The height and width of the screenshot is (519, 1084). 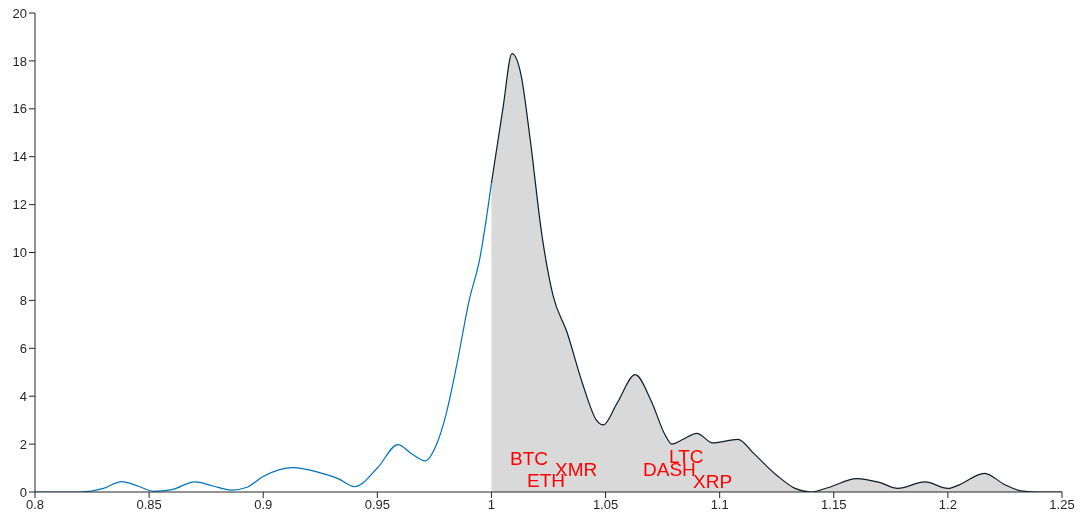 What do you see at coordinates (719, 505) in the screenshot?
I see `x-tick-label: 1.1` at bounding box center [719, 505].